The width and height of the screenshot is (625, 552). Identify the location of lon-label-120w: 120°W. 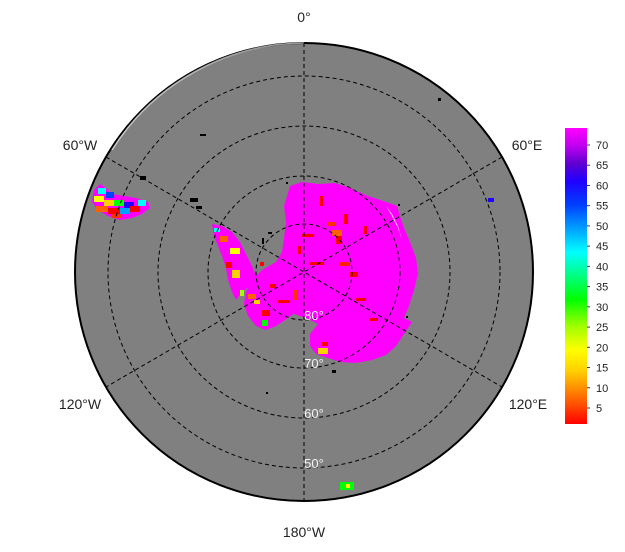
(80, 404).